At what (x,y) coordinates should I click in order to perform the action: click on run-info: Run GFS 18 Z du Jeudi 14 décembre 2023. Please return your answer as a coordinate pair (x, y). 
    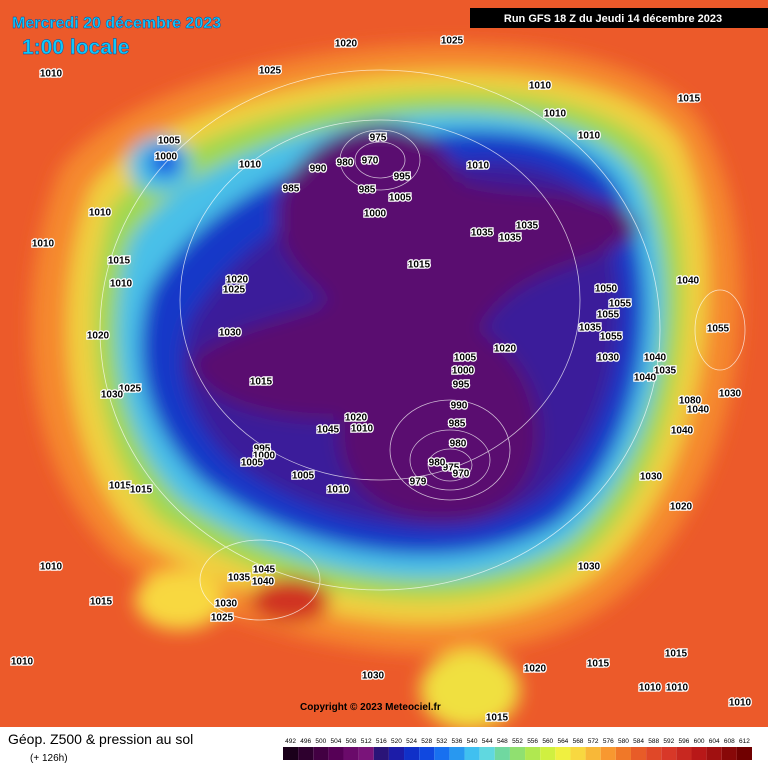
    Looking at the image, I should click on (613, 19).